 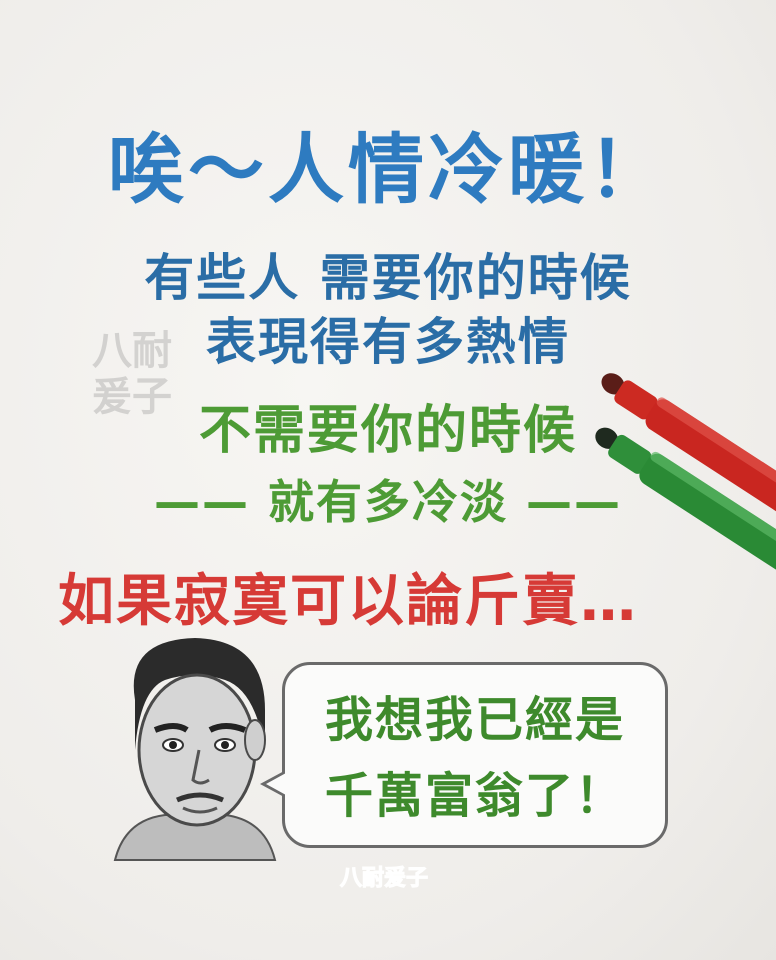 What do you see at coordinates (387, 431) in the screenshot?
I see `text-line-3: 不需要你的時候` at bounding box center [387, 431].